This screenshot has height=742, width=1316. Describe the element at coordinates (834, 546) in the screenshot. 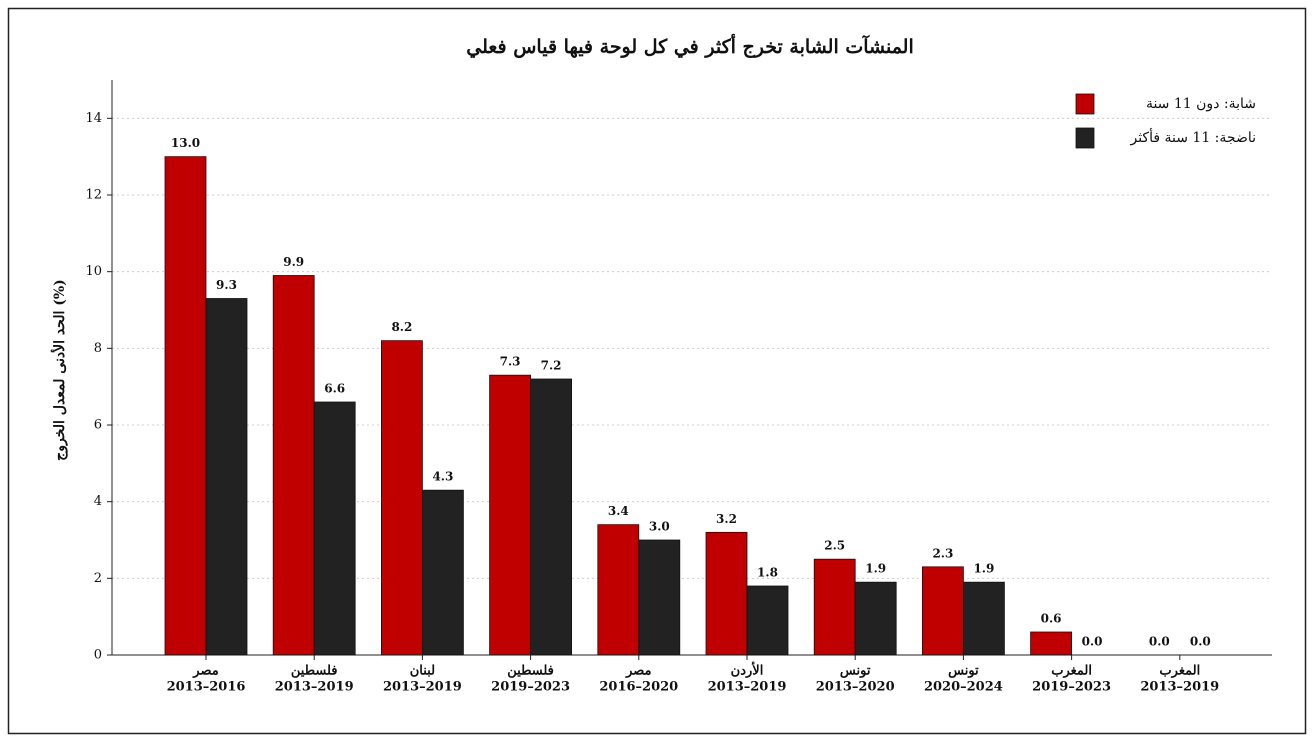

I see `value-label: 2.5` at that location.